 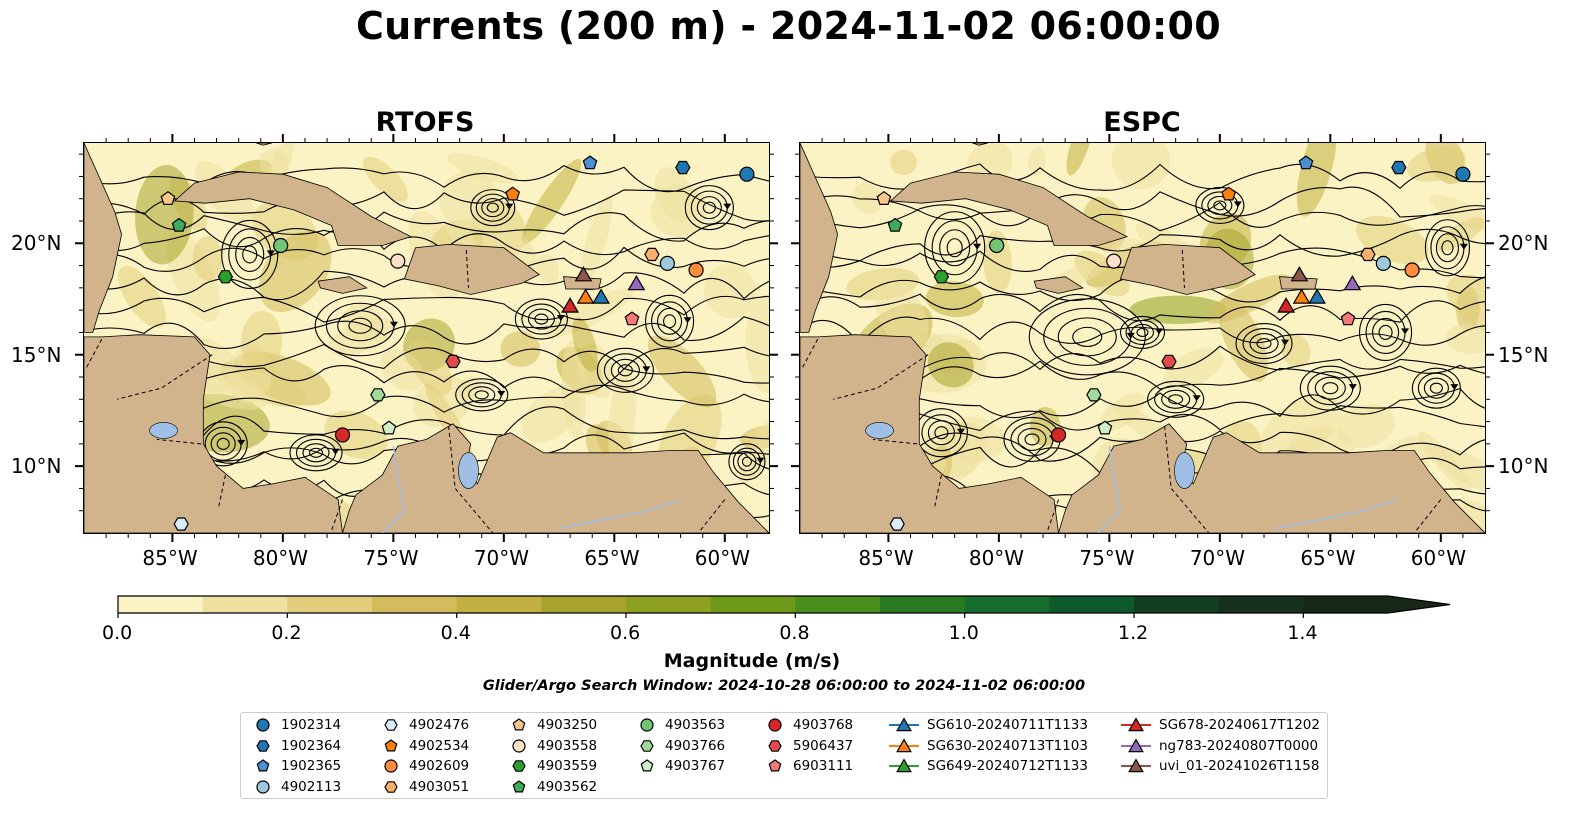 What do you see at coordinates (425, 122) in the screenshot?
I see `panel-title-rtofs: RTOFS` at bounding box center [425, 122].